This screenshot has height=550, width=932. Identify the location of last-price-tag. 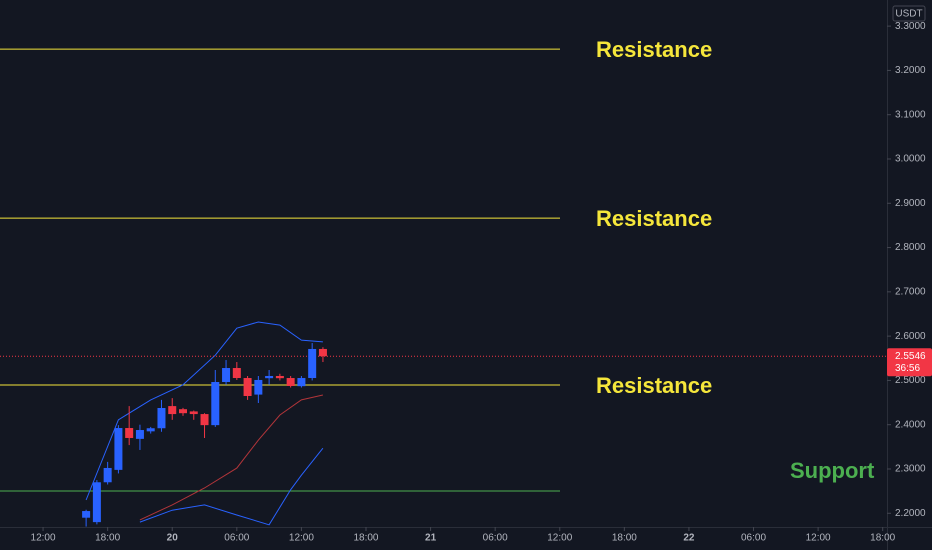
(909, 362).